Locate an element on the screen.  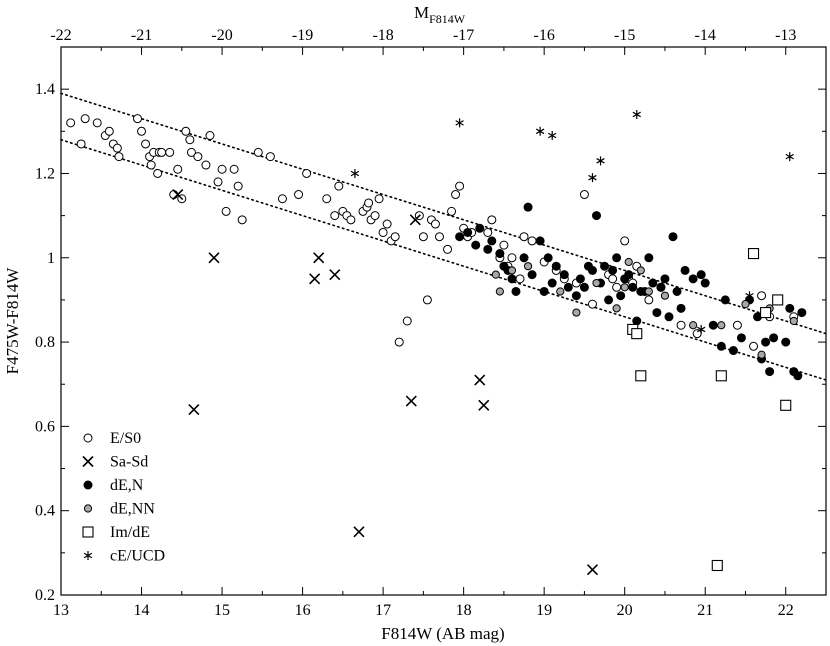
y-tick-label: 0.2 is located at coordinates (45, 595).